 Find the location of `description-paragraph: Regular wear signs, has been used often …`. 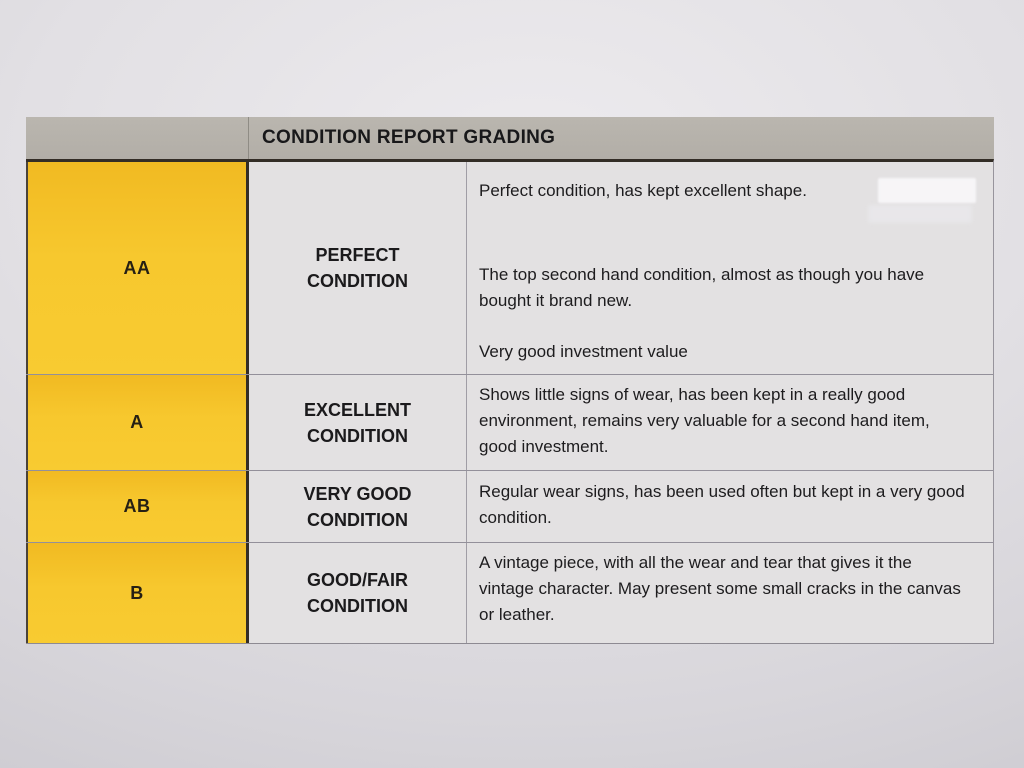

description-paragraph: Regular wear signs, has been used often … is located at coordinates (722, 504).